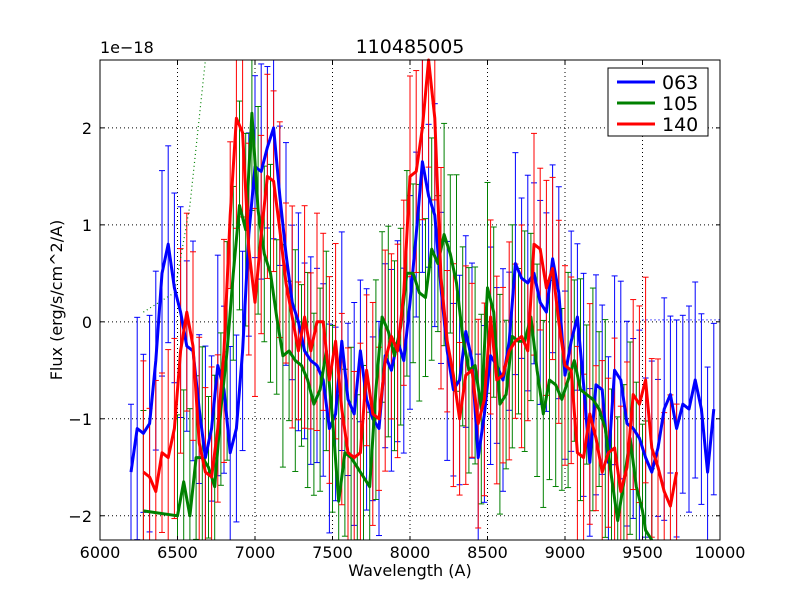 The image size is (800, 600). What do you see at coordinates (680, 83) in the screenshot?
I see `legend-label-063: 063` at bounding box center [680, 83].